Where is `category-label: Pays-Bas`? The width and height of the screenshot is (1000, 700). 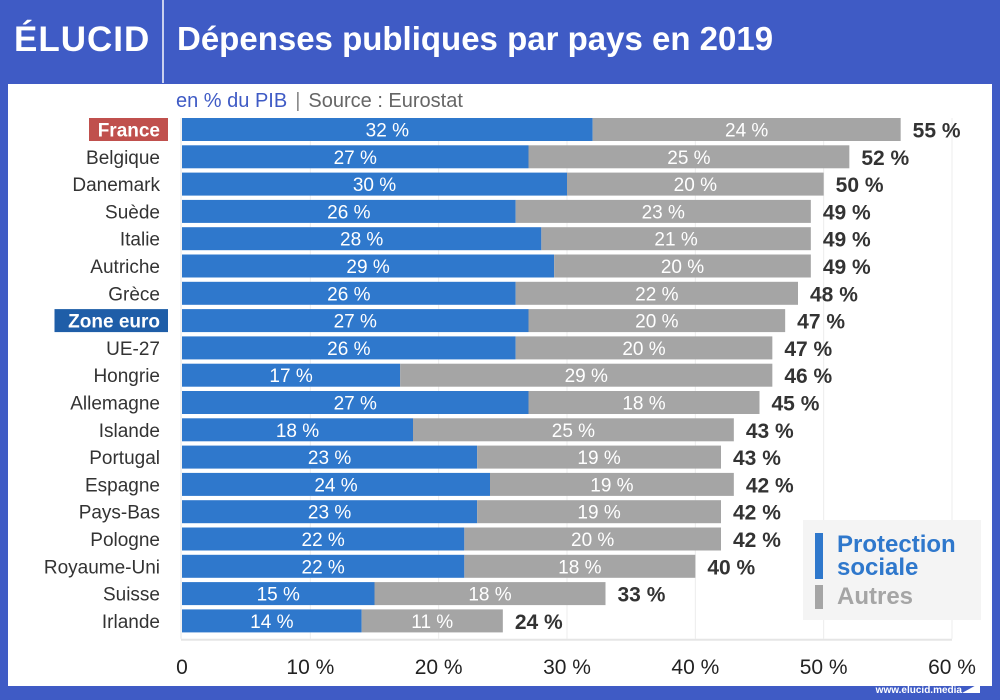
category-label: Pays-Bas is located at coordinates (119, 513).